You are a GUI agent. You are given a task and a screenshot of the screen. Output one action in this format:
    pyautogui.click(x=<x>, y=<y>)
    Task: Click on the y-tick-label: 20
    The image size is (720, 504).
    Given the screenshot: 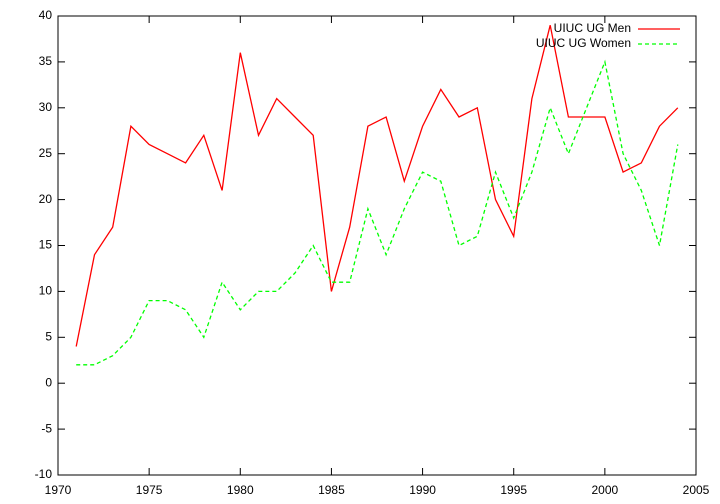 What is the action you would take?
    pyautogui.click(x=46, y=199)
    